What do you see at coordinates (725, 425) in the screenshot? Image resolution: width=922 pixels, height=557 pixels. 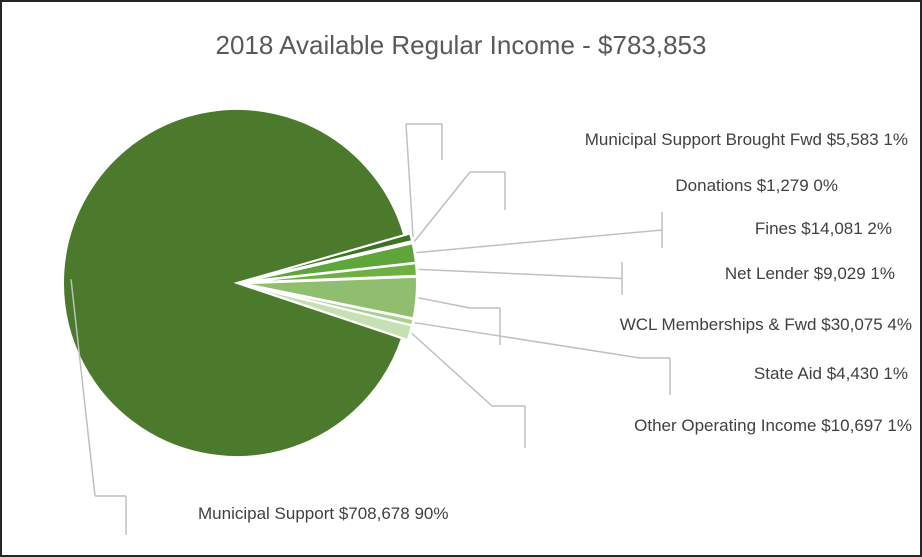 I see `category-name: Other Operating Income` at bounding box center [725, 425].